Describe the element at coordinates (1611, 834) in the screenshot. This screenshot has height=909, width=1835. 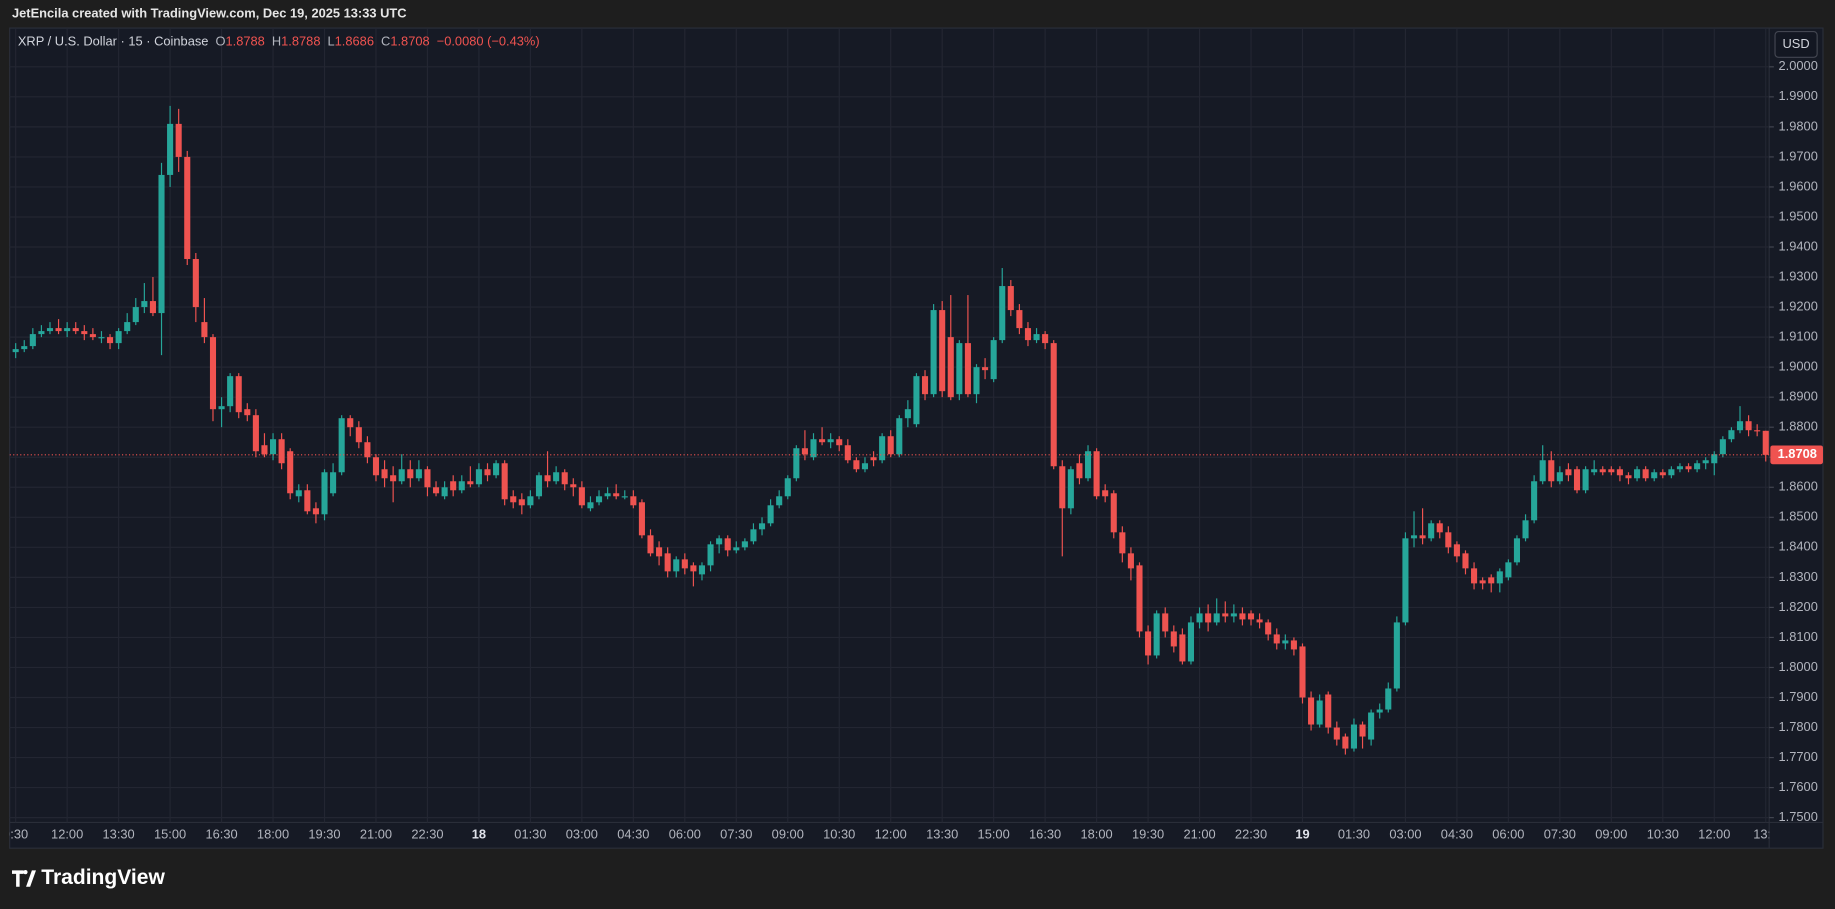
I see `x-tick-label: 09:00` at that location.